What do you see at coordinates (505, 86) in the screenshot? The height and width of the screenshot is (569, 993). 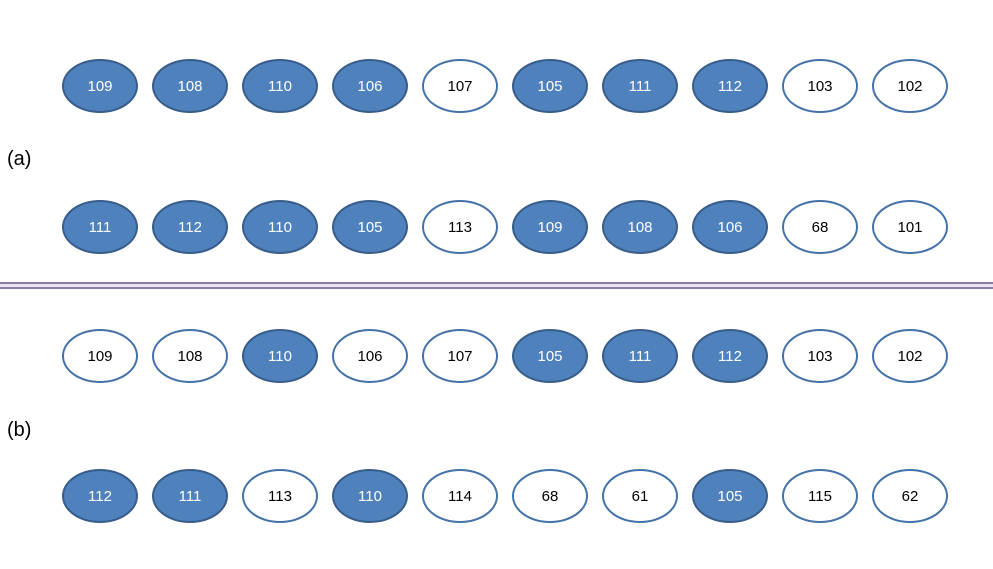 I see `node-row-a-top: 109 108 110 106 107 105 111 112 103 102` at bounding box center [505, 86].